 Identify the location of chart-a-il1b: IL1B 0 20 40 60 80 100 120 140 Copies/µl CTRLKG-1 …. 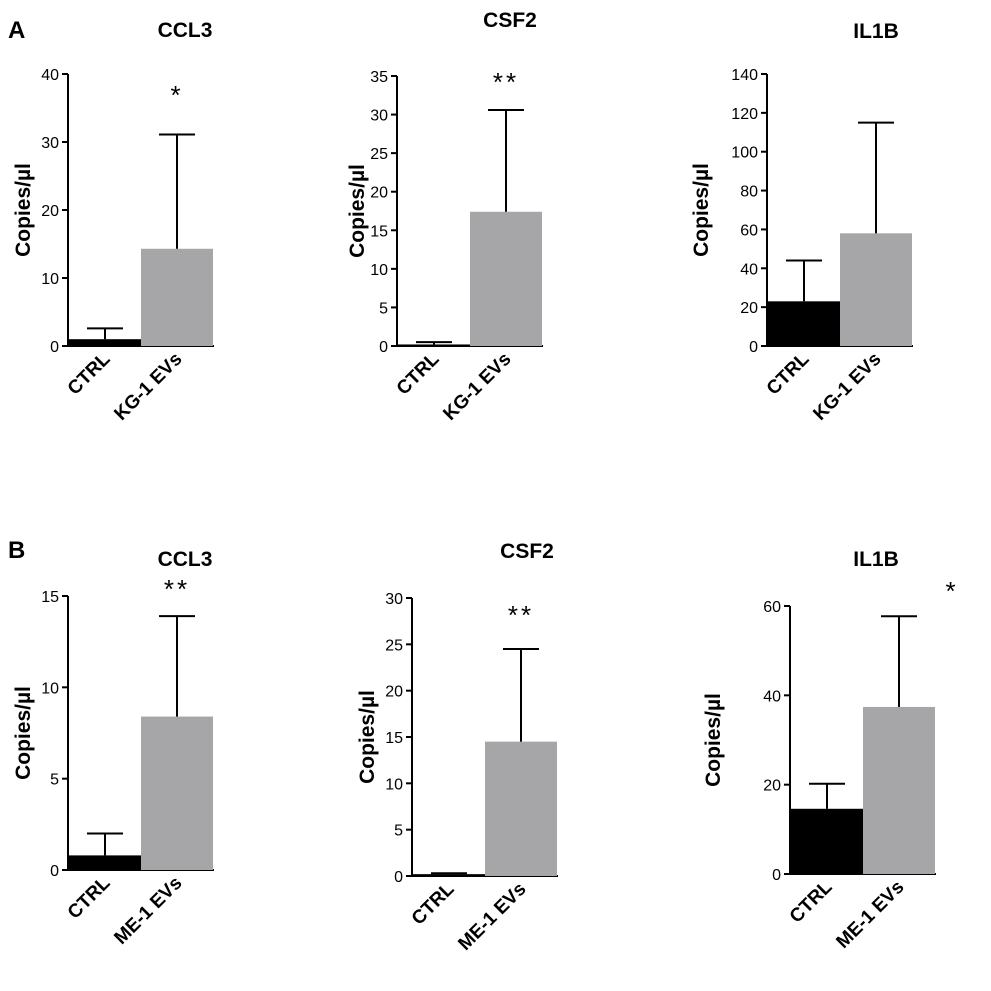
(801, 222).